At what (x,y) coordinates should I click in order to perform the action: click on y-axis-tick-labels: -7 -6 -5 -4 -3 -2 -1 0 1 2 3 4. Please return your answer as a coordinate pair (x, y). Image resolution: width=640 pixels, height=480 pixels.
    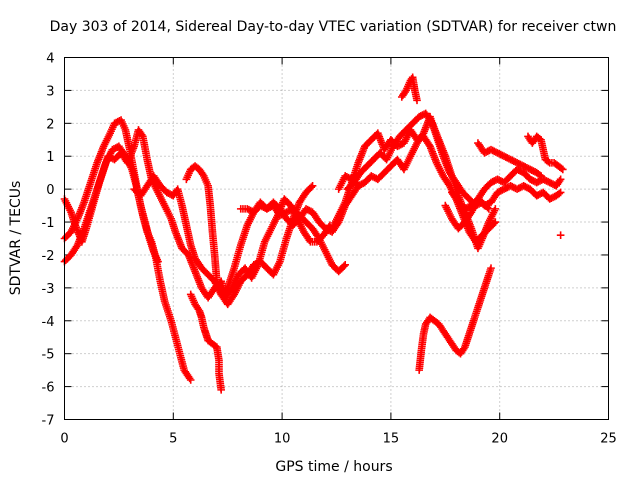
    Looking at the image, I should click on (48, 240).